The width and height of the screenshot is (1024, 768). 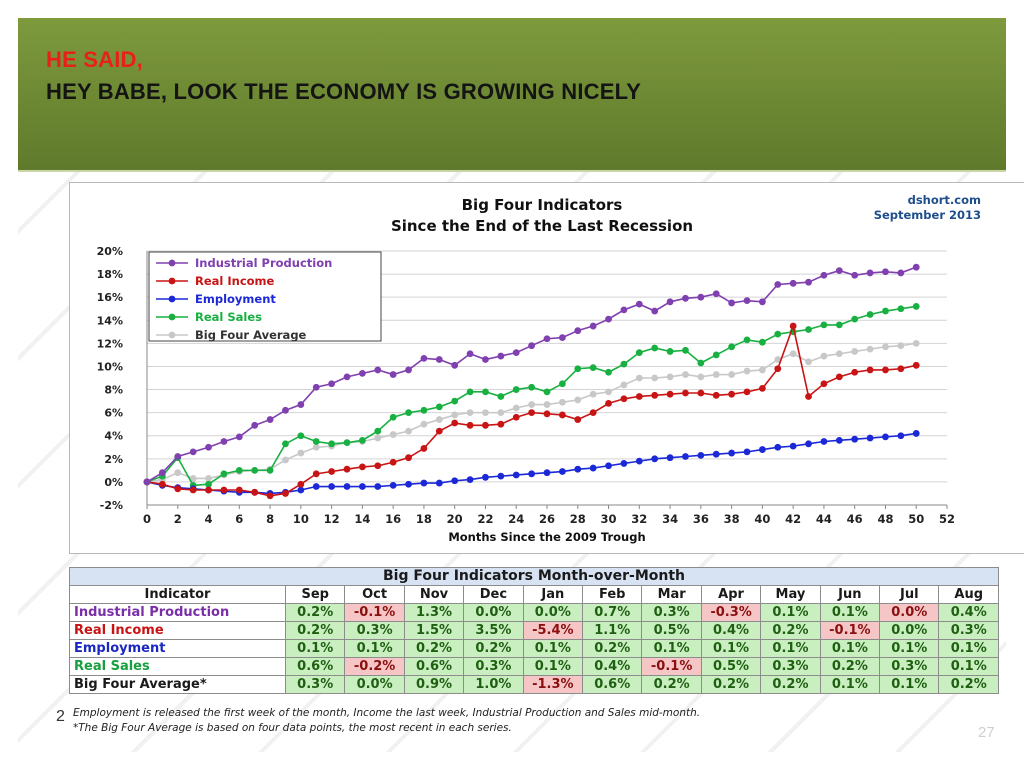 What do you see at coordinates (301, 519) in the screenshot?
I see `x-tick-label: 10` at bounding box center [301, 519].